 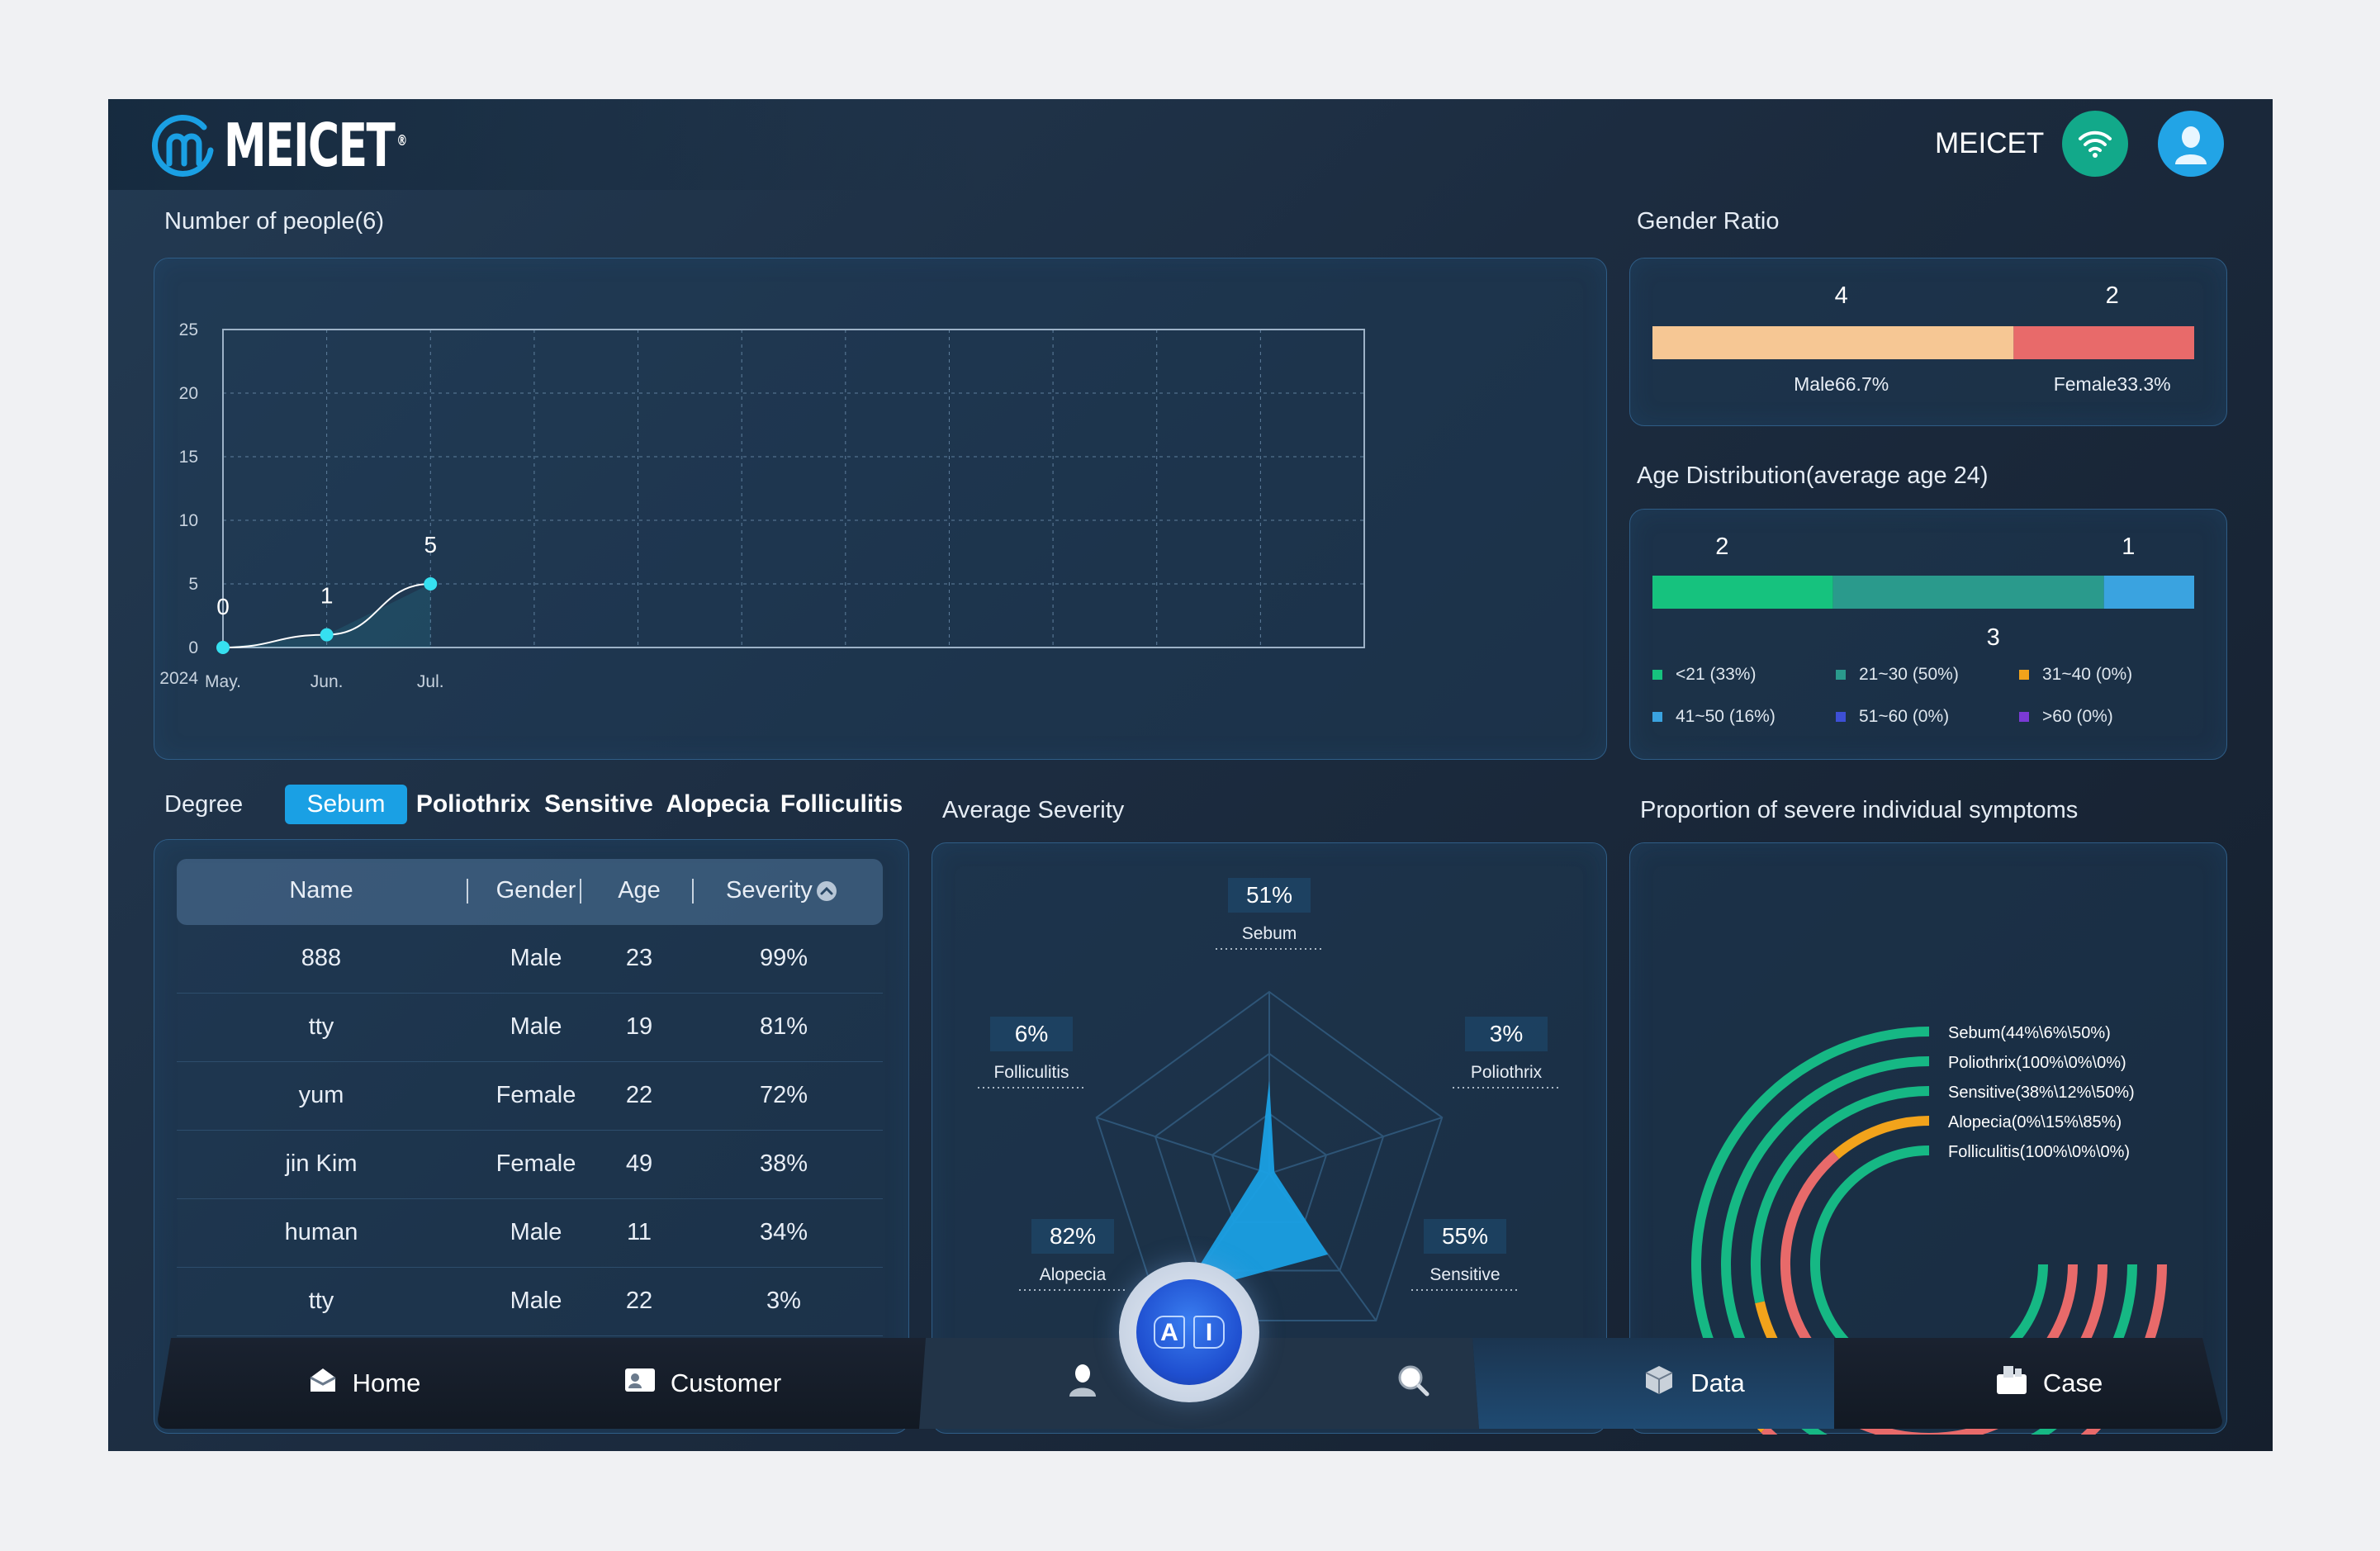 I want to click on column-age: Age, so click(x=639, y=890).